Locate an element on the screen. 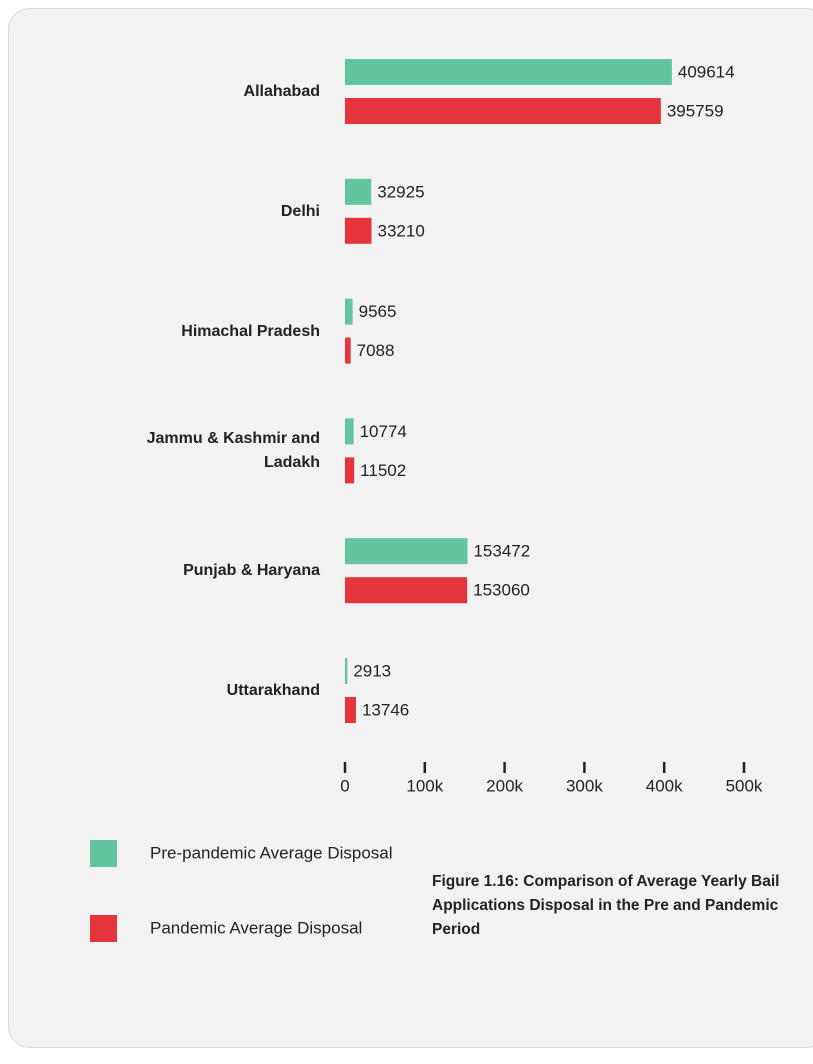 The height and width of the screenshot is (1064, 813). category-label: Uttarakhand is located at coordinates (273, 690).